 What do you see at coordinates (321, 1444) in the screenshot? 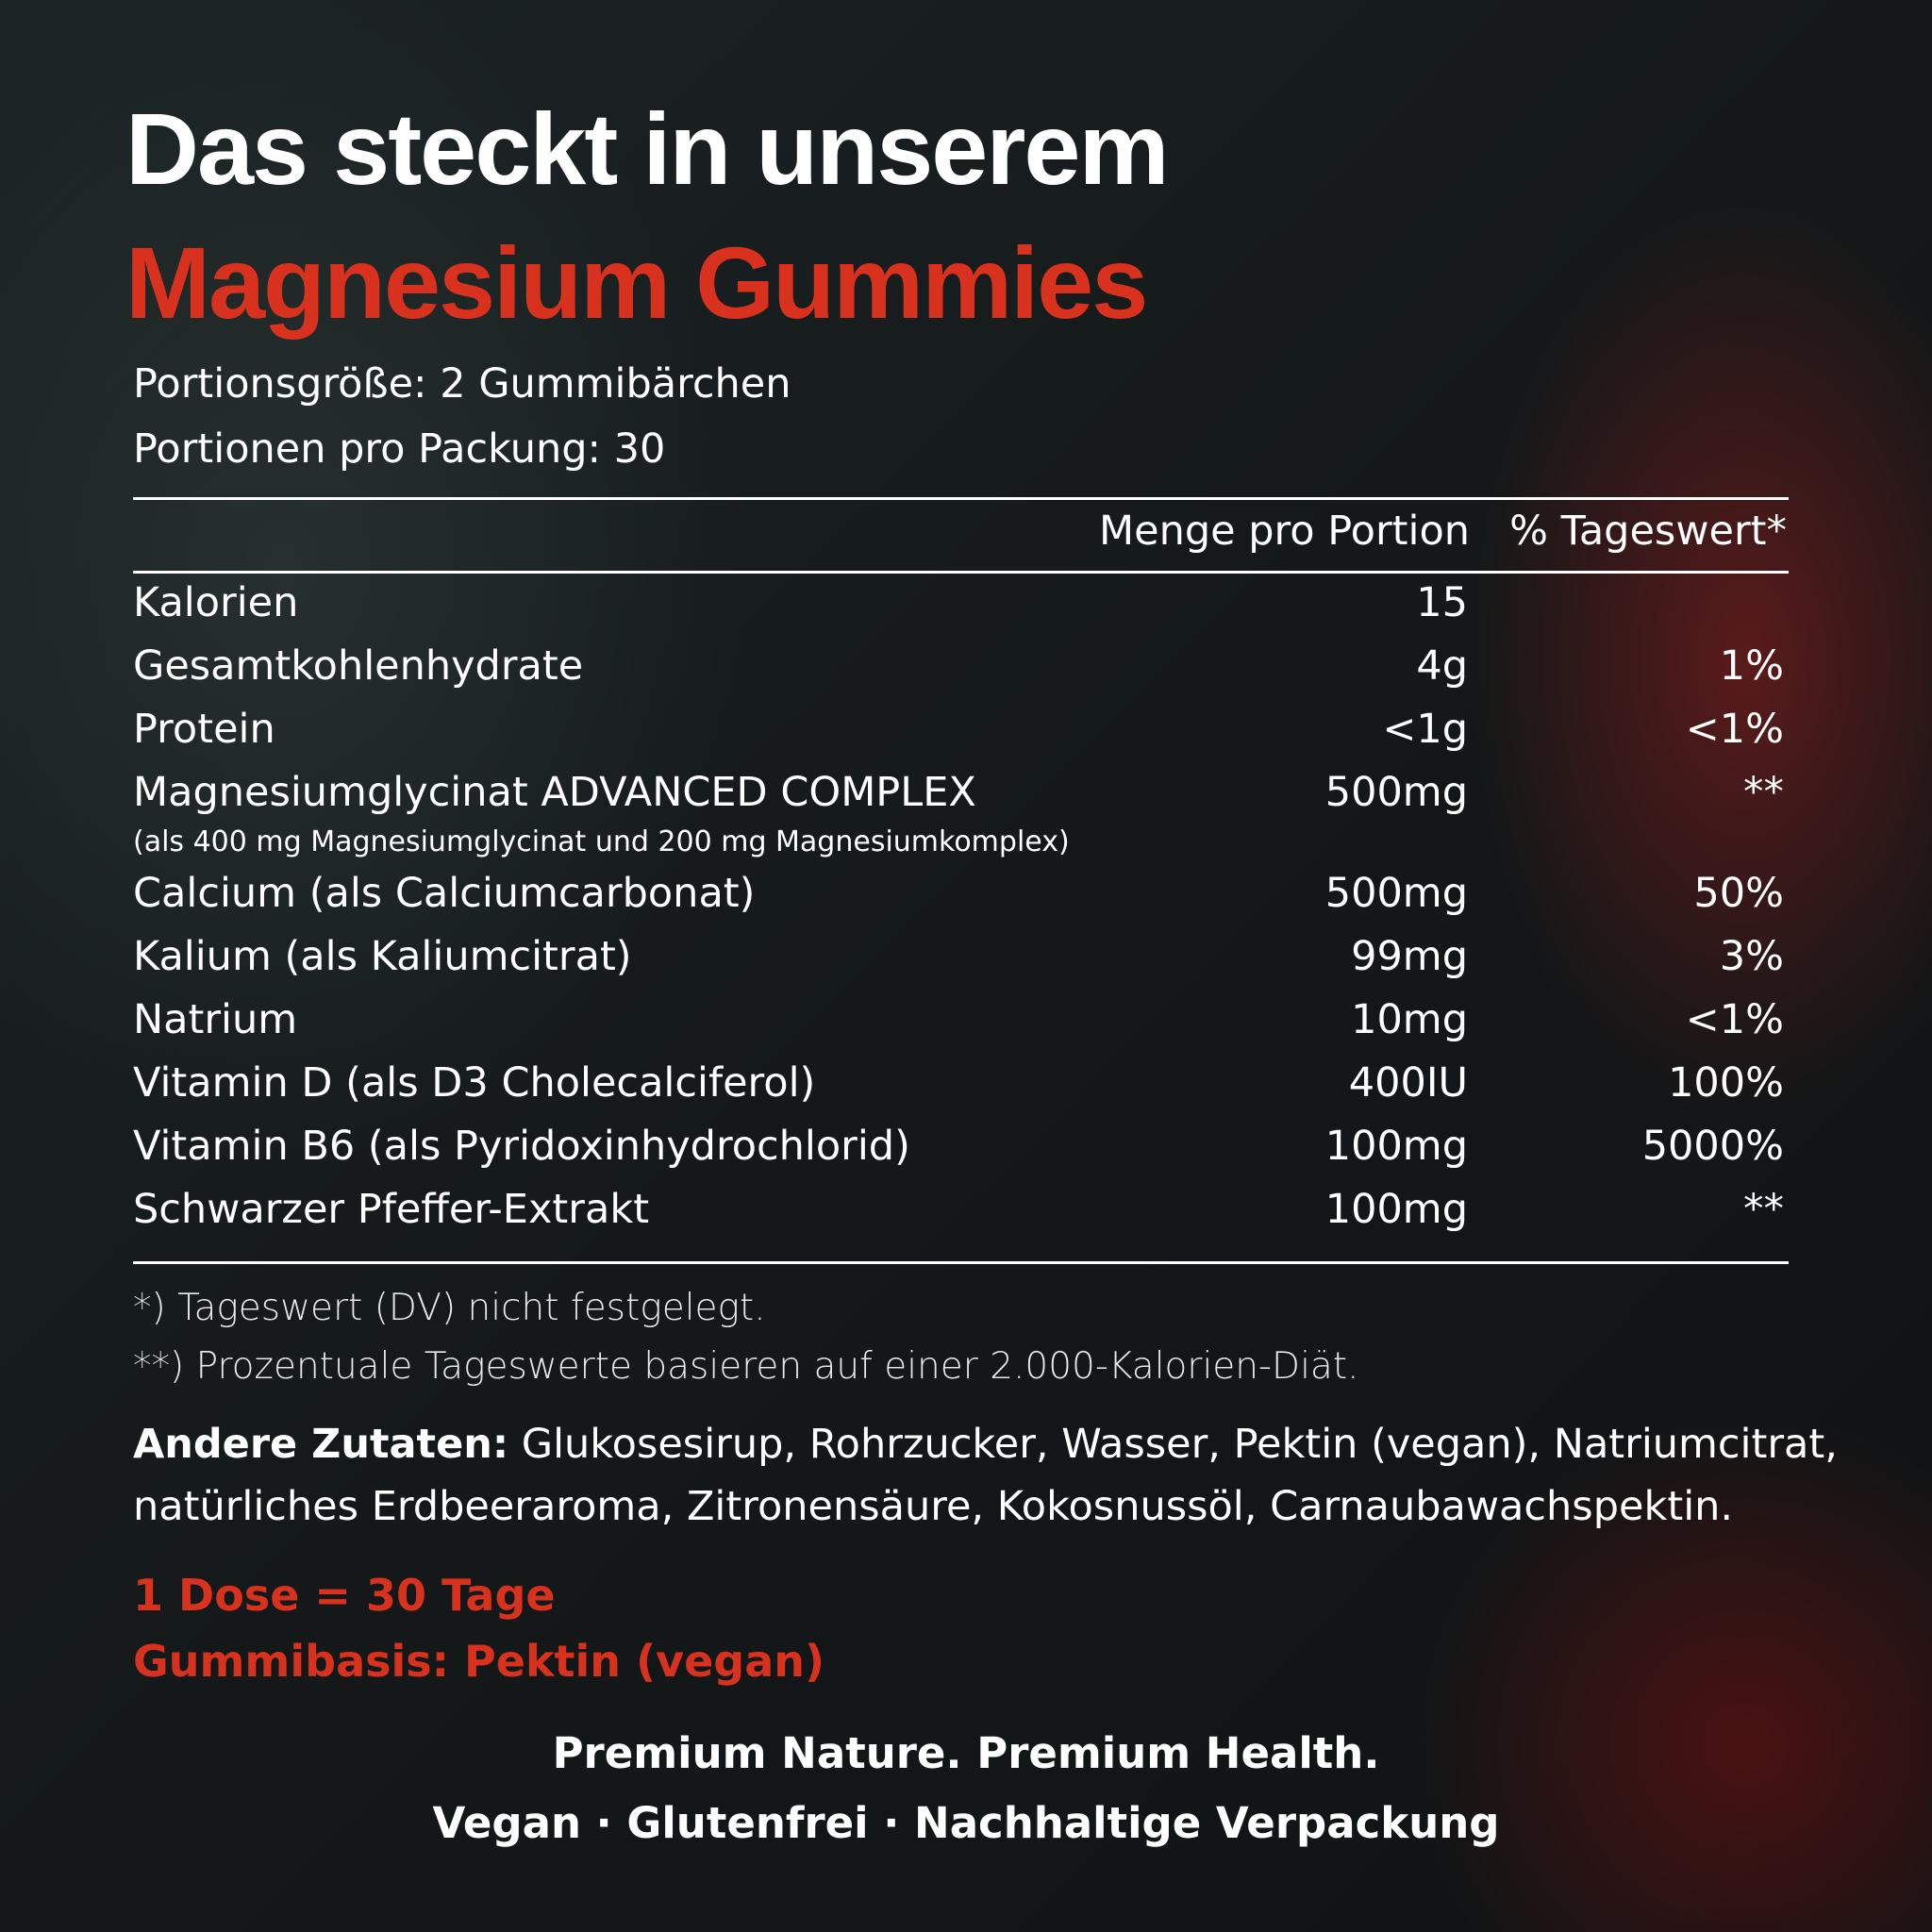
I see `ingredients-label: Andere Zutaten:` at bounding box center [321, 1444].